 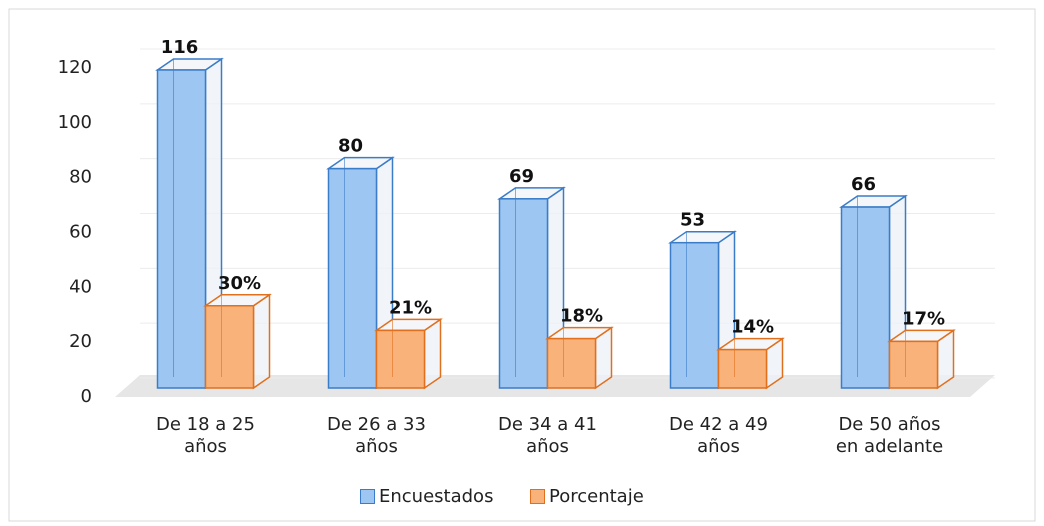 I want to click on x-tick-label: De 18 a 25 años, so click(x=205, y=435).